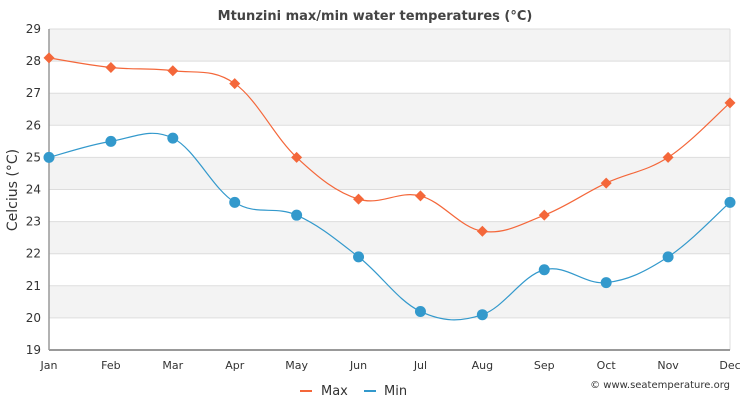 This screenshot has height=400, width=750. I want to click on legend-label-min: Min, so click(395, 391).